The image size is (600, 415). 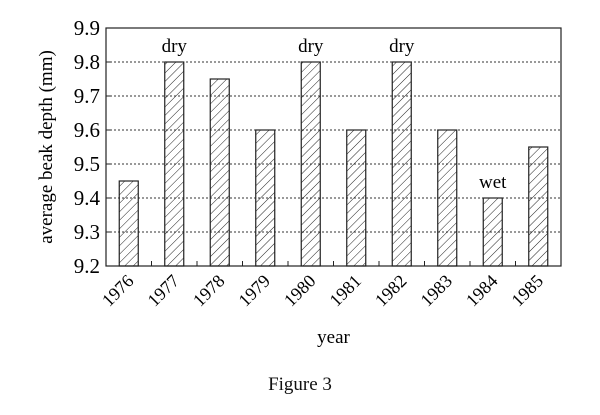 I want to click on x-tick-label: 1978, so click(x=209, y=291).